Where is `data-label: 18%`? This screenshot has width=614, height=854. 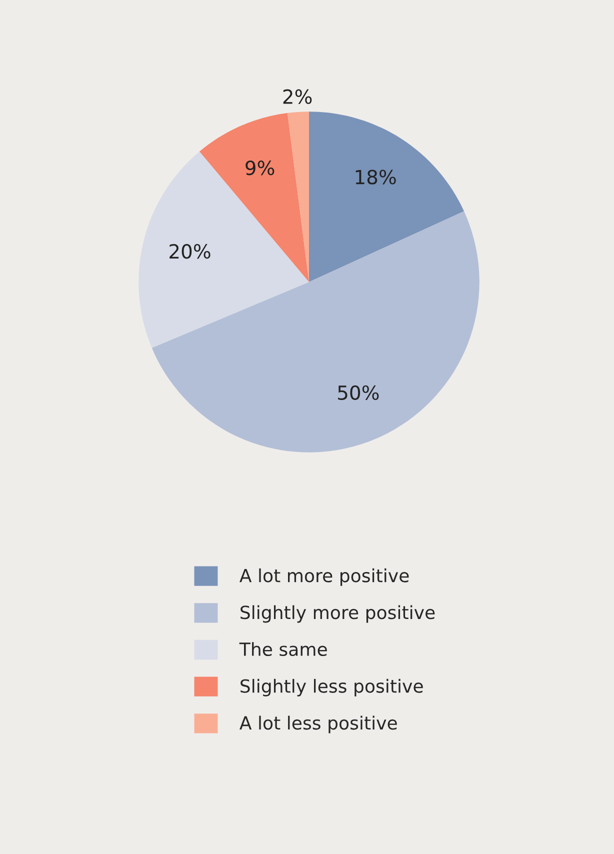
data-label: 18% is located at coordinates (376, 177).